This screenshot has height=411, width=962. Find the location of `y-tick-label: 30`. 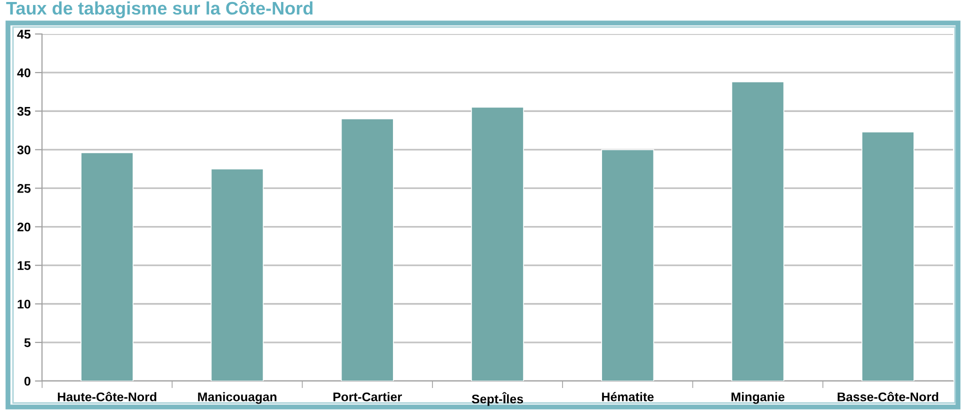

y-tick-label: 30 is located at coordinates (23, 149).